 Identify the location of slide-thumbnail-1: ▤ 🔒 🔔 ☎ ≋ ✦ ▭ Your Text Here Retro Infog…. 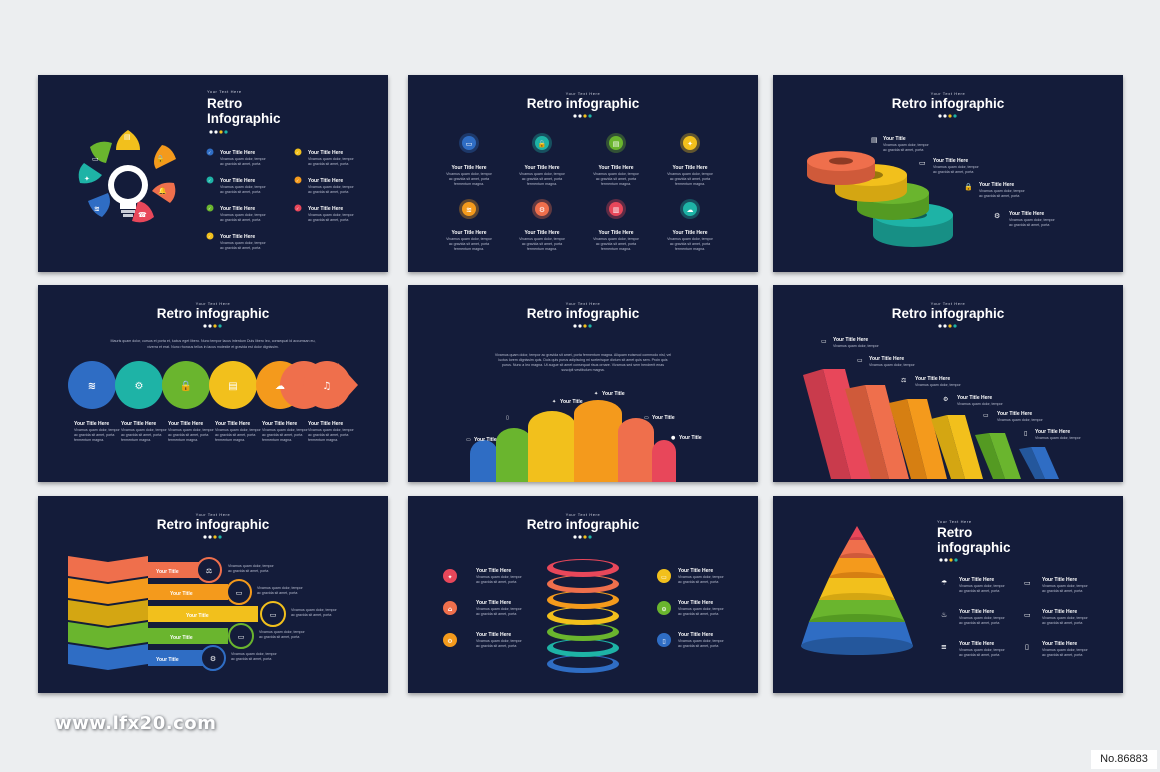
(213, 173).